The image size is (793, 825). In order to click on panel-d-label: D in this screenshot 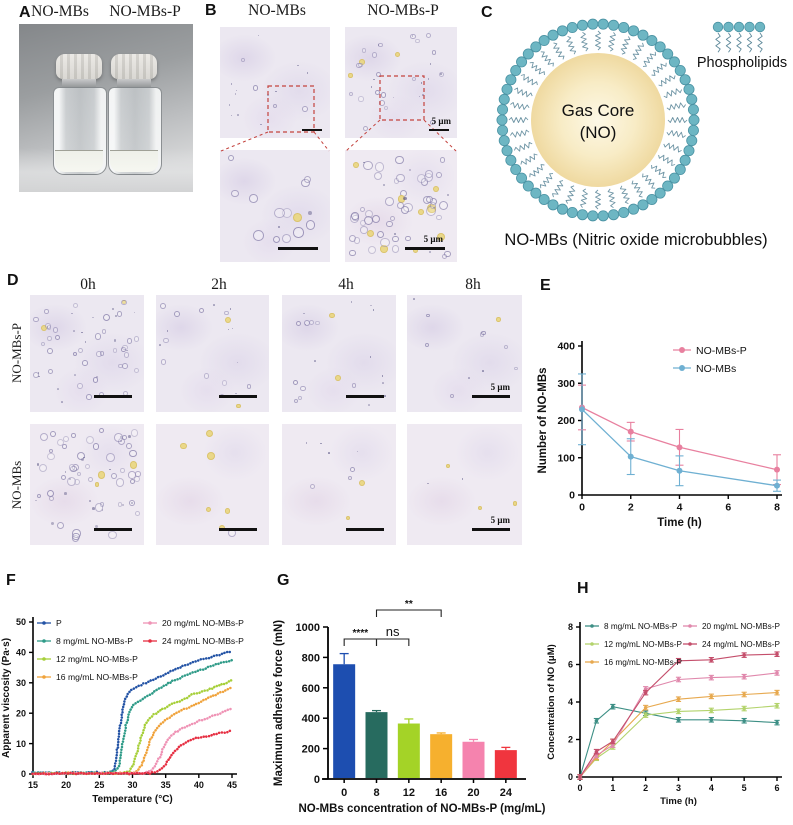, I will do `click(13, 280)`.